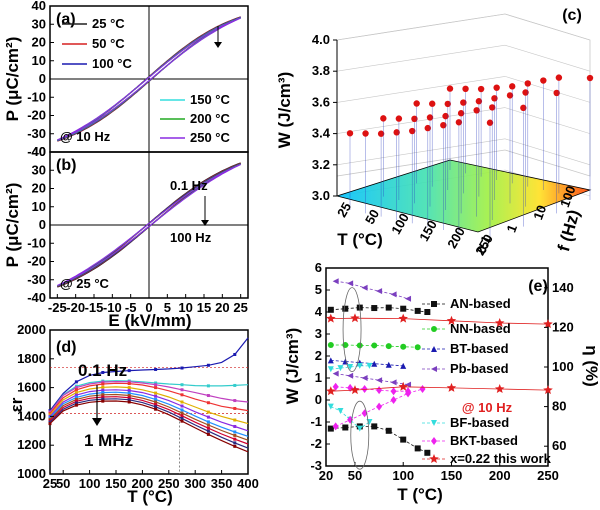 The image size is (600, 510). I want to click on x-tick-label: 200, so click(500, 475).